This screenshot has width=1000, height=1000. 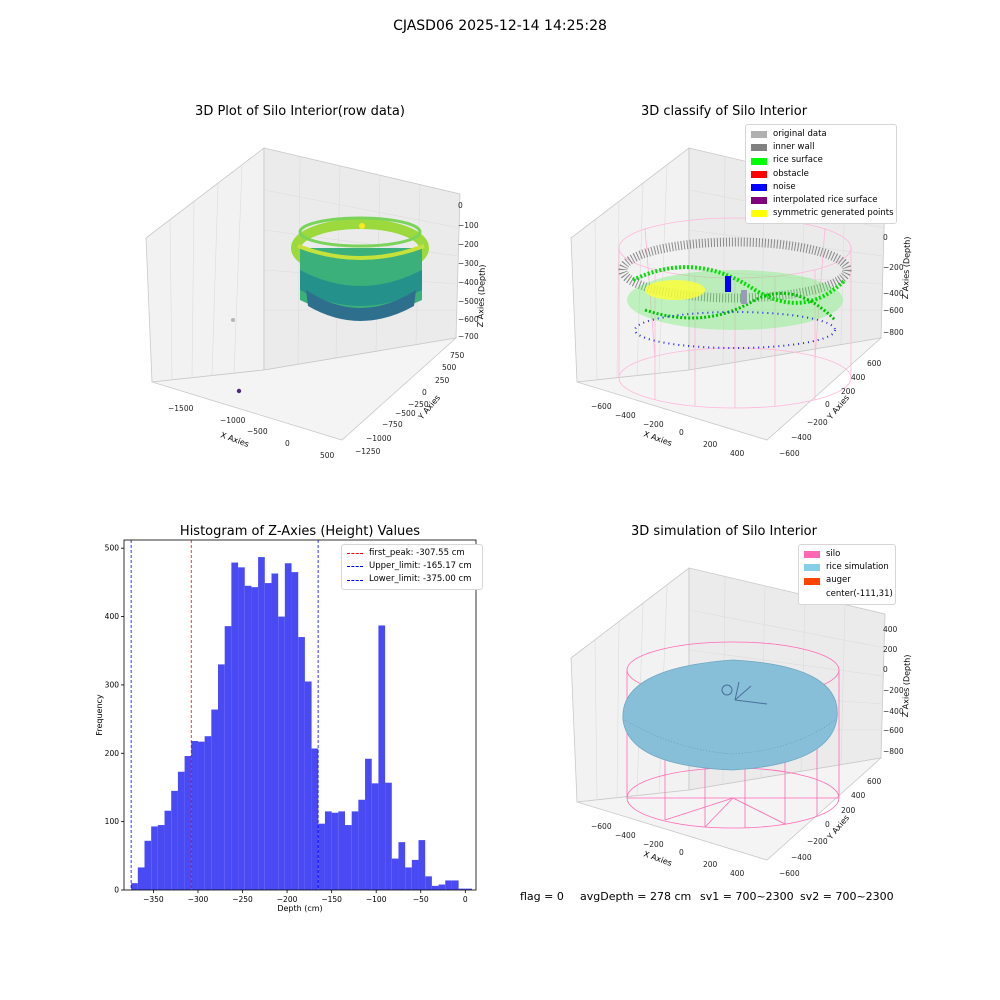 I want to click on raw-y-tick: 0, so click(x=424, y=392).